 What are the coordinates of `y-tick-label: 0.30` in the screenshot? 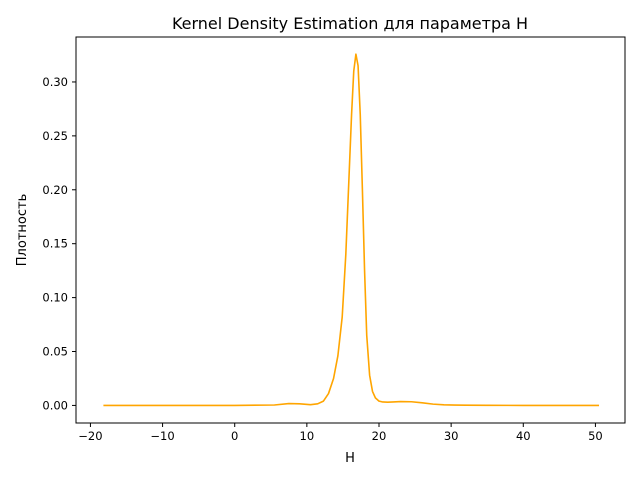 It's located at (55, 82).